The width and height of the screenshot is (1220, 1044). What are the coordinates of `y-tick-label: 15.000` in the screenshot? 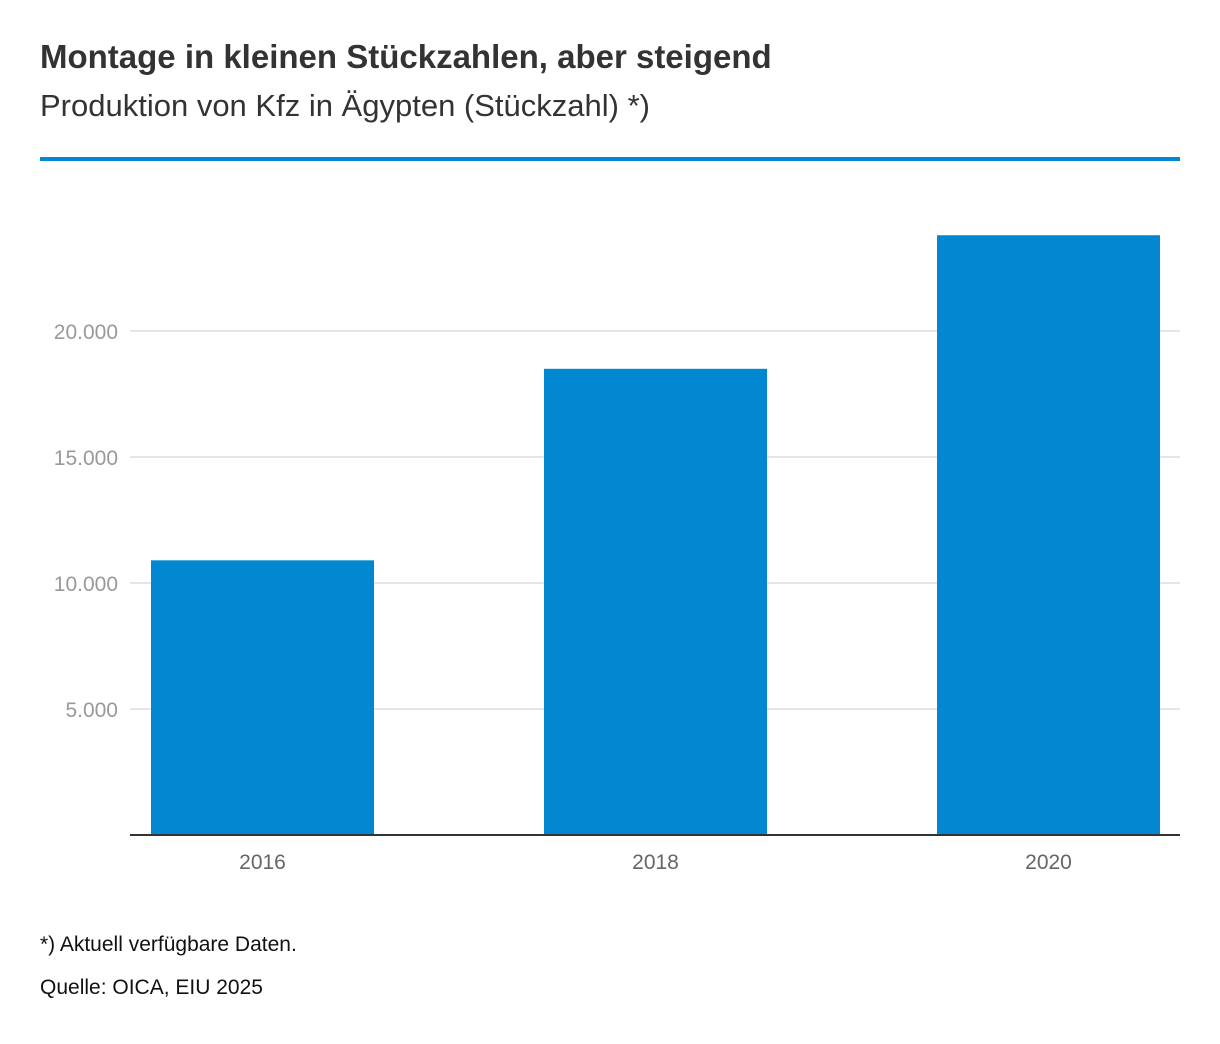 It's located at (86, 458).